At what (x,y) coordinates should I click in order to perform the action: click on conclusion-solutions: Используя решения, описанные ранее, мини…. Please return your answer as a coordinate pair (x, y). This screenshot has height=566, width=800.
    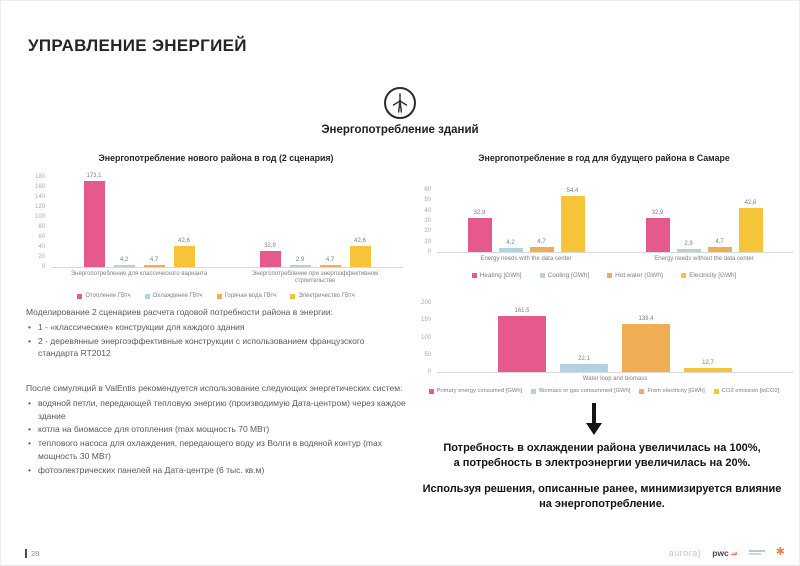
    Looking at the image, I should click on (602, 496).